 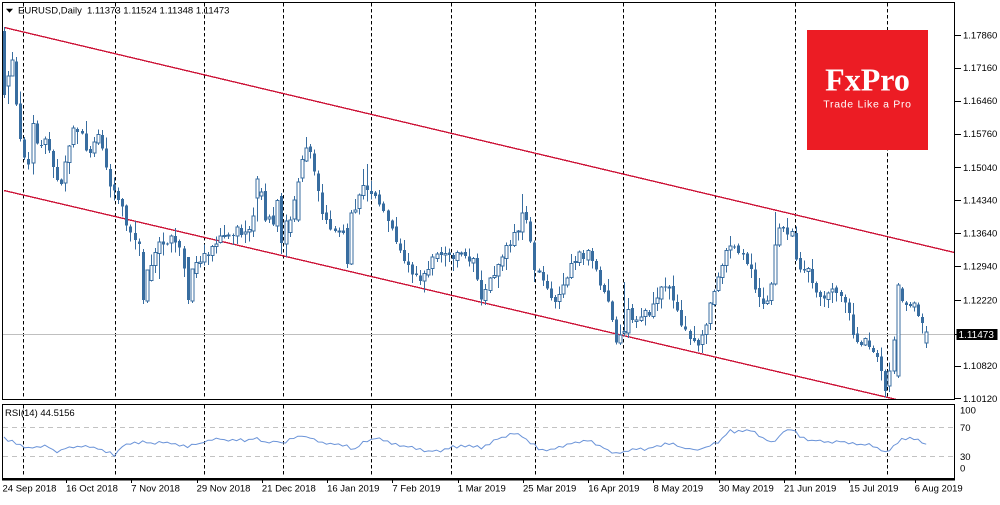 I want to click on svg-text: 1.15040, so click(x=980, y=168).